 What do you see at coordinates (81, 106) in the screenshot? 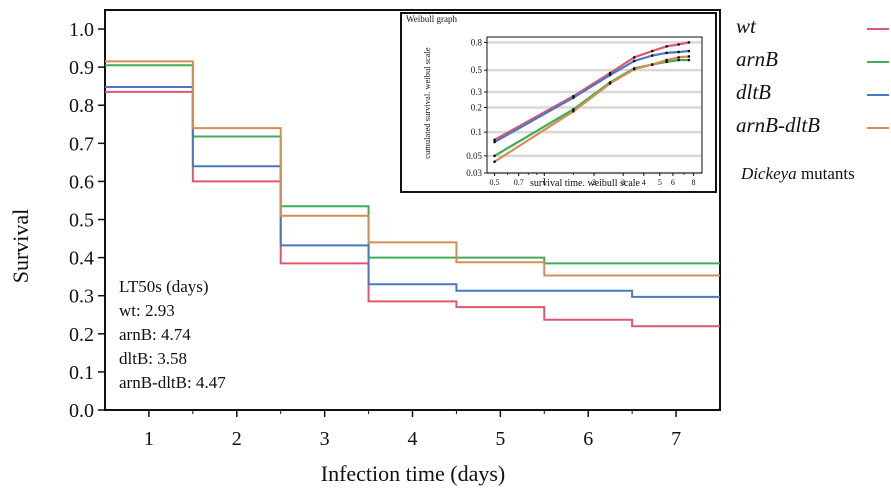
I see `y-tick-label: 0.8` at bounding box center [81, 106].